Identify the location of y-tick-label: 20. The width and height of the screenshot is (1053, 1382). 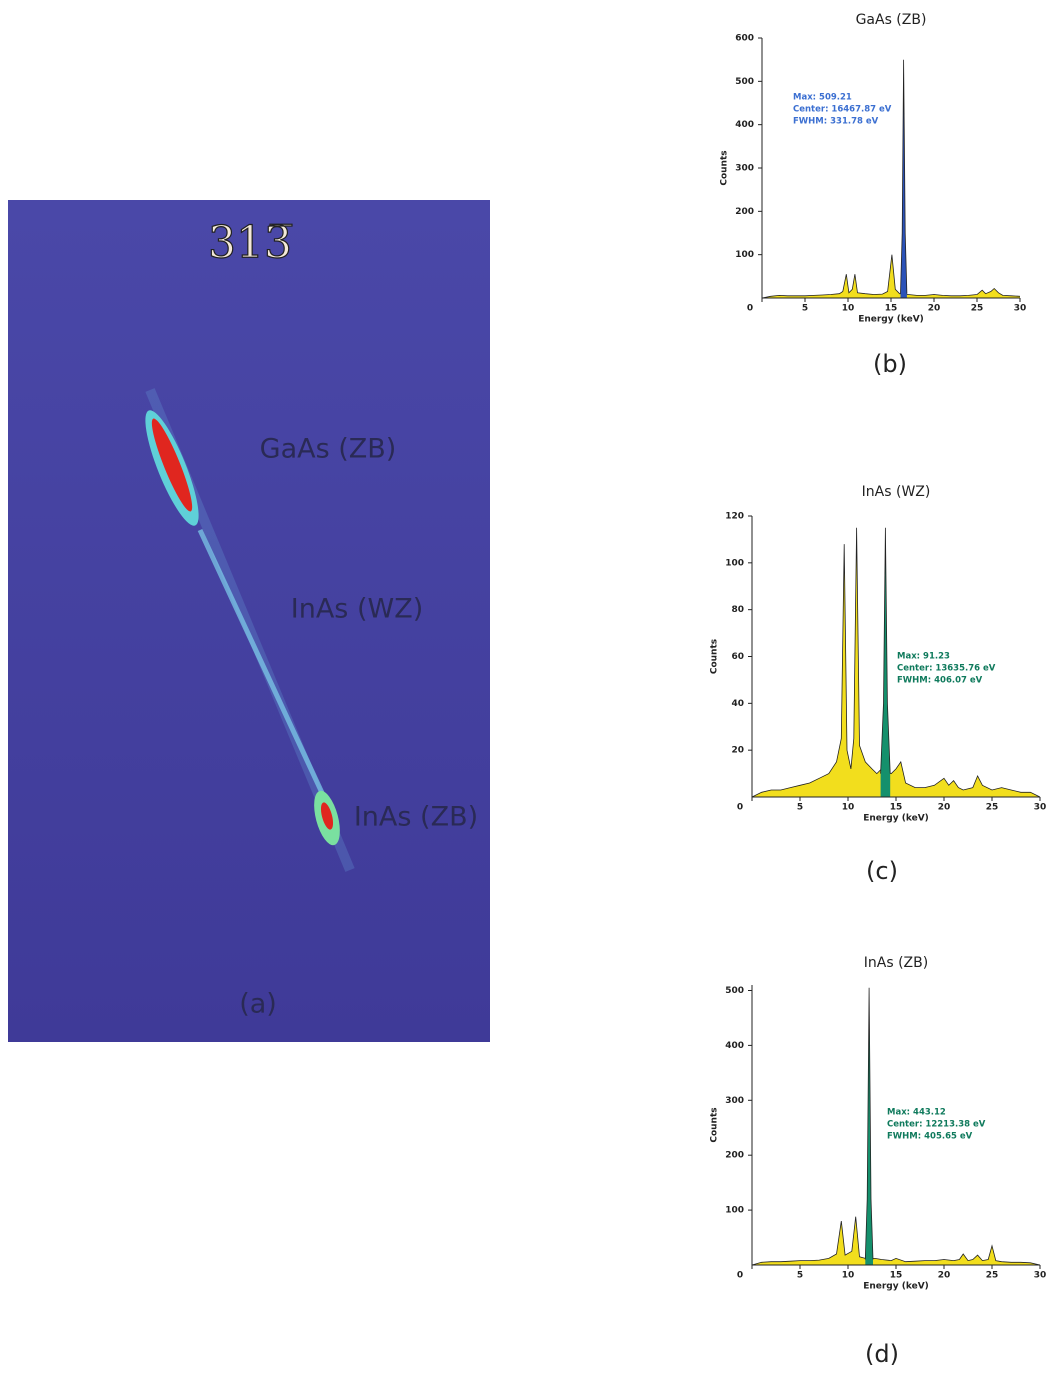
(737, 751).